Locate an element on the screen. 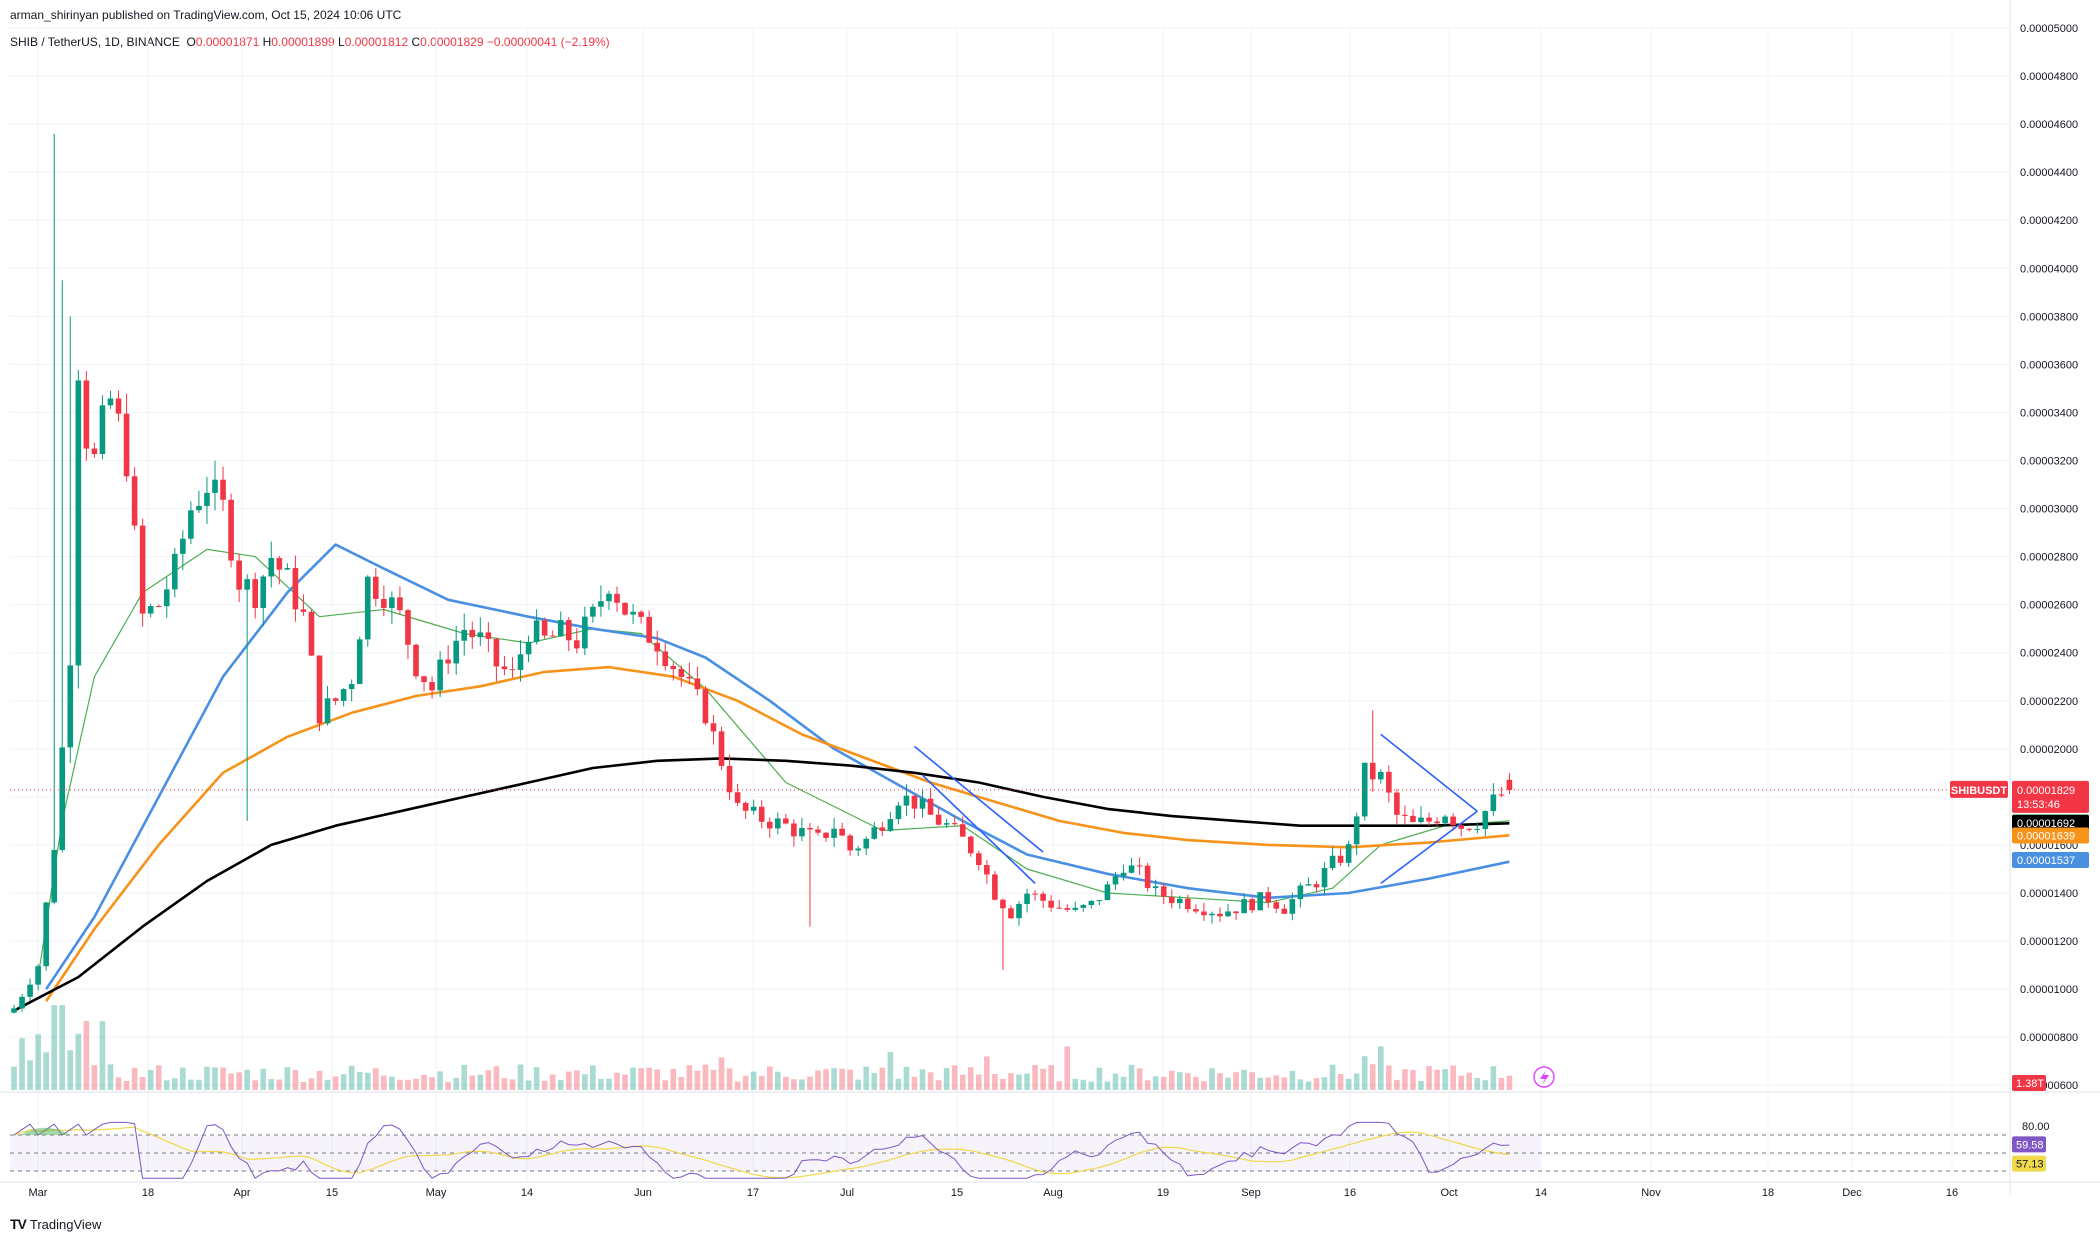 The width and height of the screenshot is (2100, 1243). ohlc-open: 0.00001871 is located at coordinates (227, 42).